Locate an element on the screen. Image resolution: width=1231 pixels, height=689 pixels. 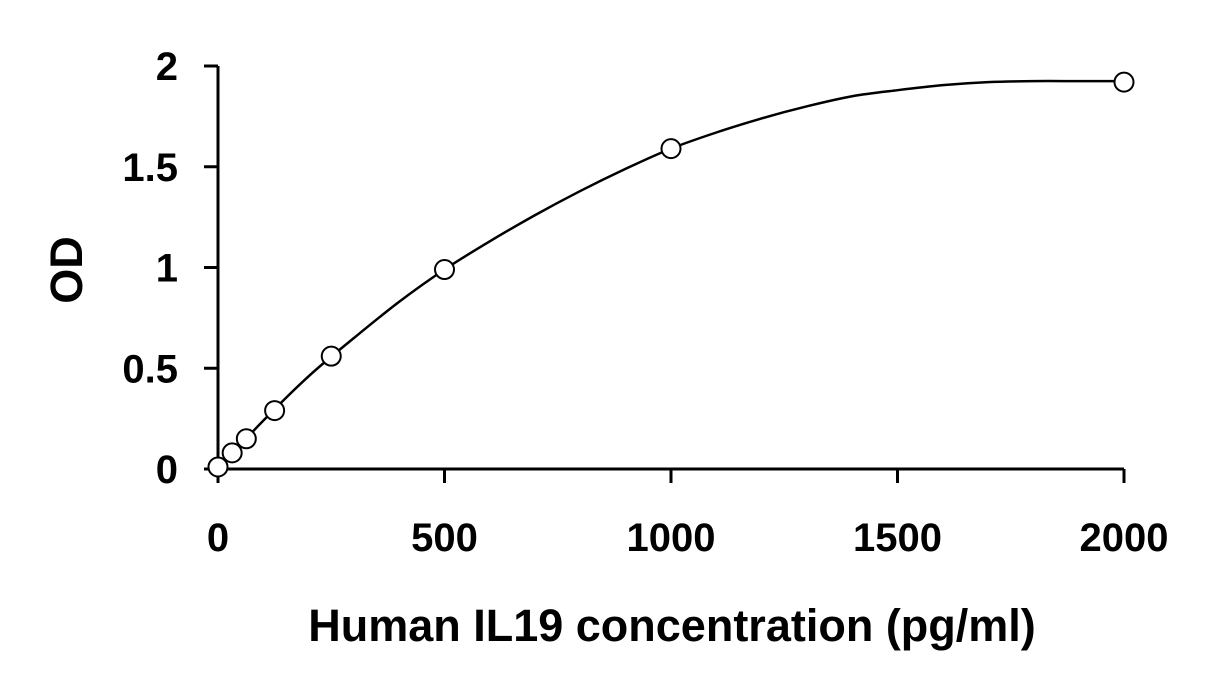
y-tick-label: 1 is located at coordinates (167, 269).